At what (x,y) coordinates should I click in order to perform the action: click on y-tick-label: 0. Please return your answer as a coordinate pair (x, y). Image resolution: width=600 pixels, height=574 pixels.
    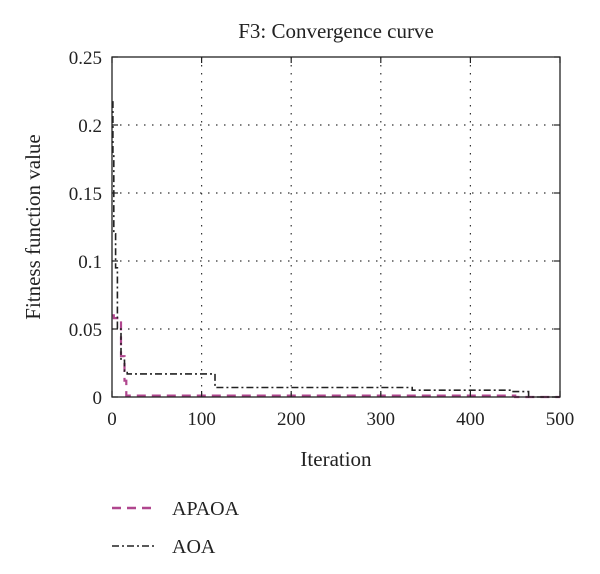
    Looking at the image, I should click on (98, 398).